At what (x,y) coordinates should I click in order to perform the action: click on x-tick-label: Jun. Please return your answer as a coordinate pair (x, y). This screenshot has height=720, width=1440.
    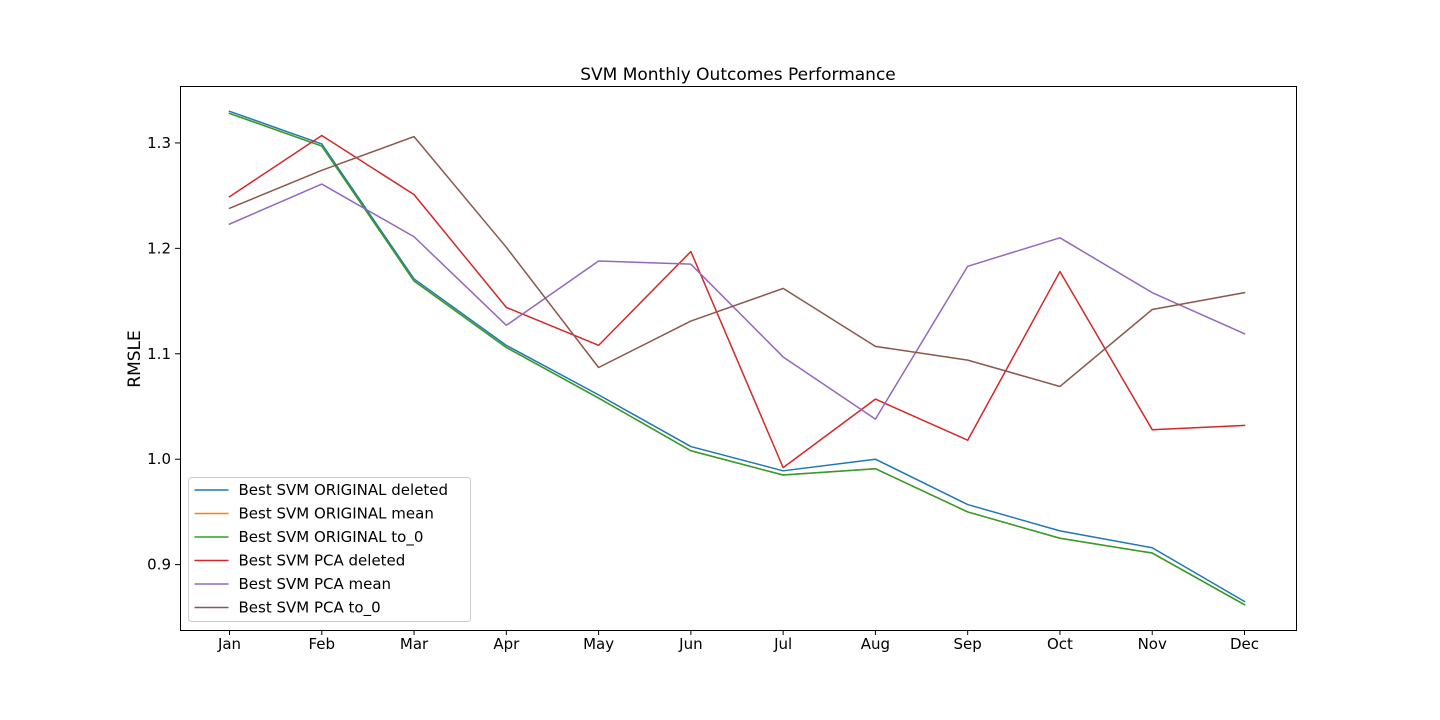
    Looking at the image, I should click on (690, 644).